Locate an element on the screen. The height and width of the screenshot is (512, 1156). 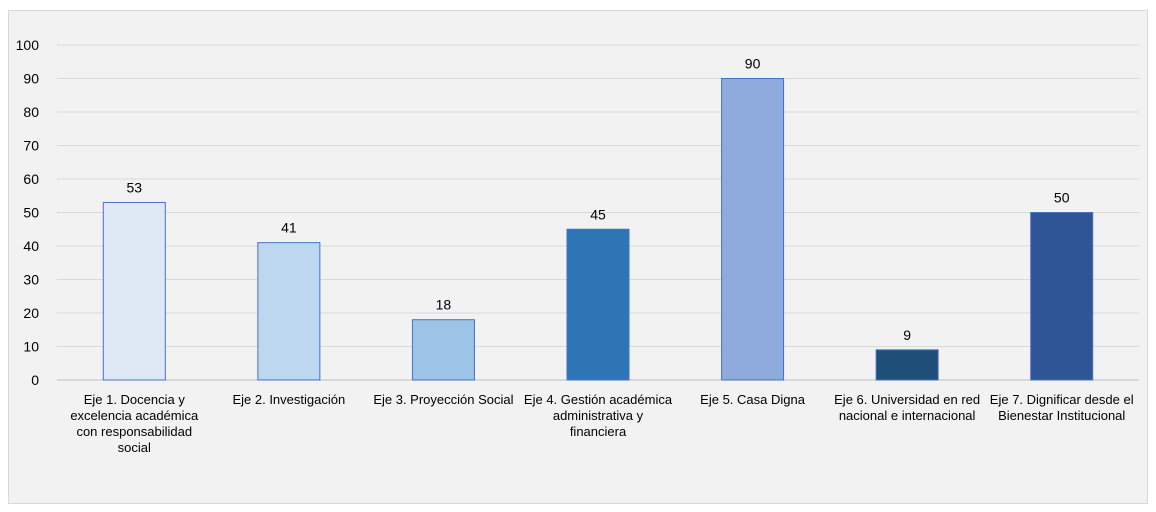
y-tick-label: 100 is located at coordinates (28, 45).